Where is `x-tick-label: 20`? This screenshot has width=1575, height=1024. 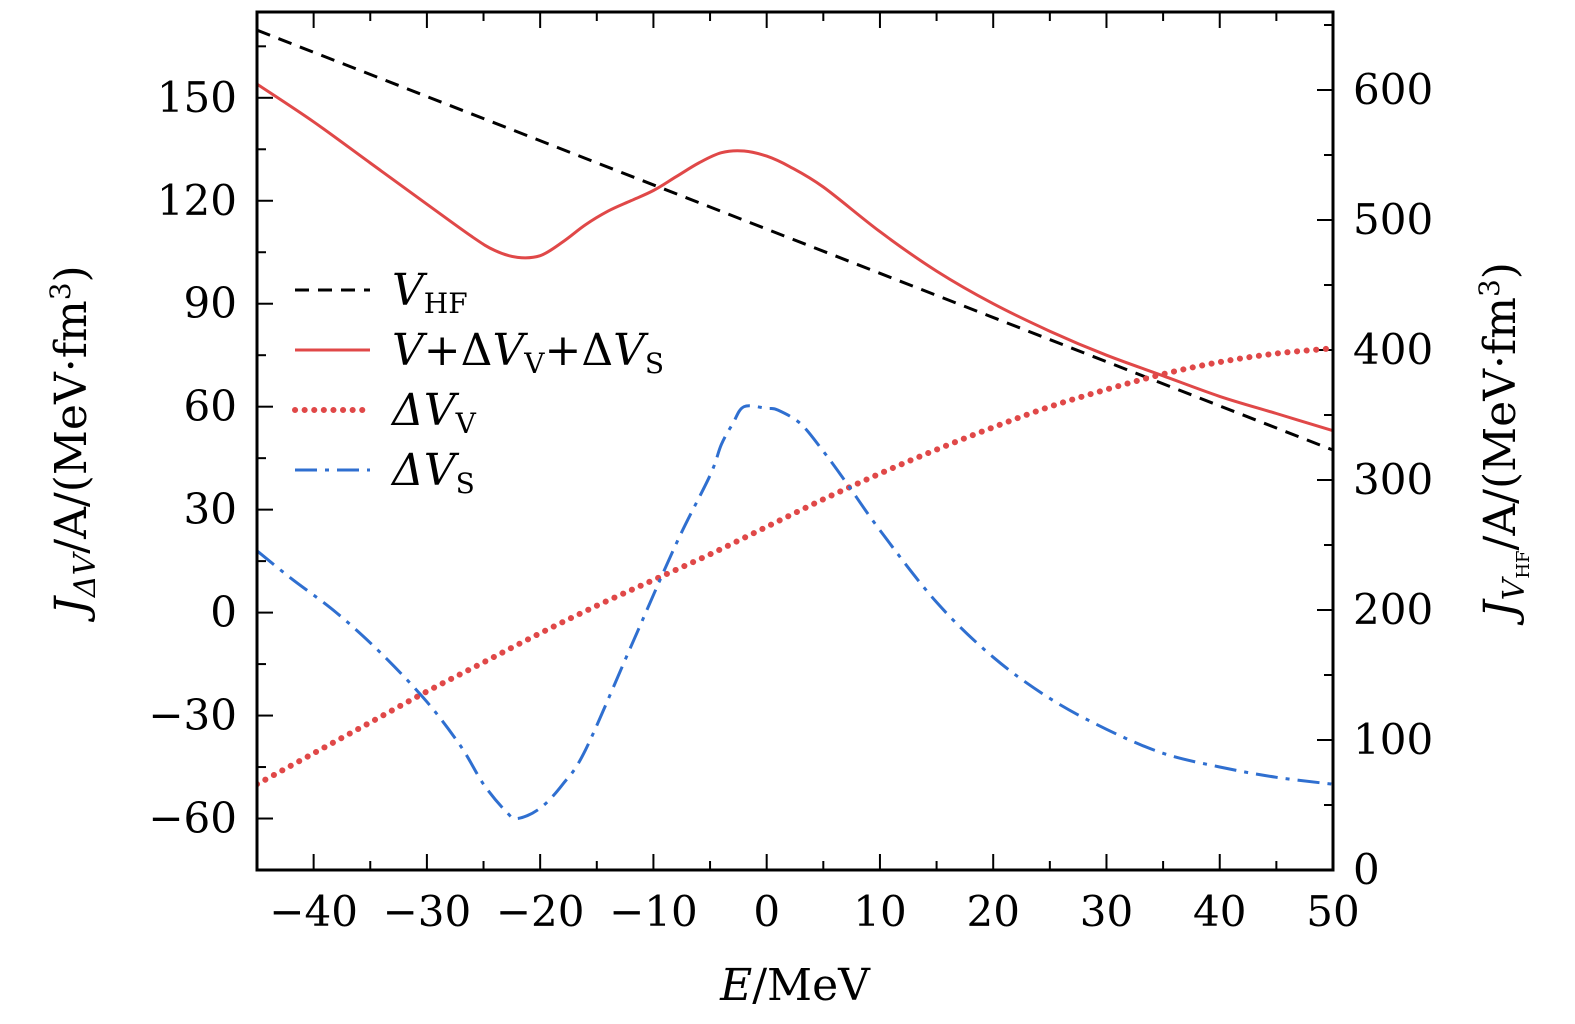 x-tick-label: 20 is located at coordinates (992, 911).